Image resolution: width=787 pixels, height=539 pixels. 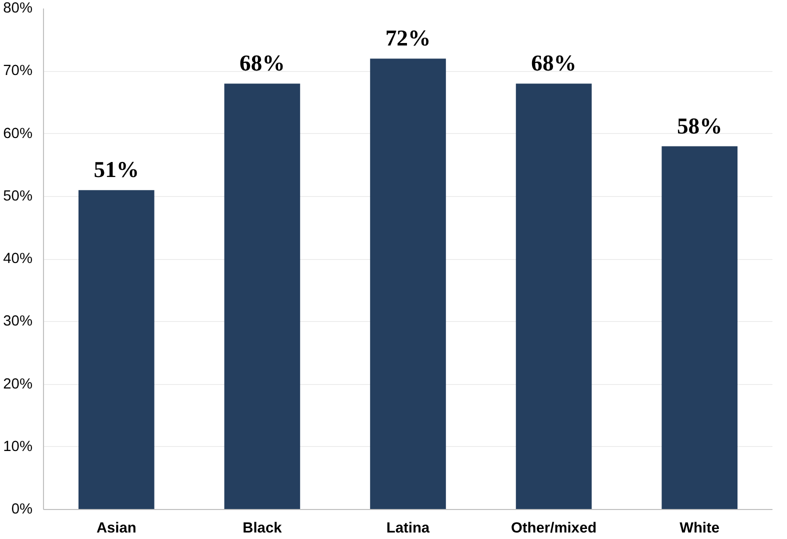 I want to click on y-tick-label: 70%, so click(x=18, y=71).